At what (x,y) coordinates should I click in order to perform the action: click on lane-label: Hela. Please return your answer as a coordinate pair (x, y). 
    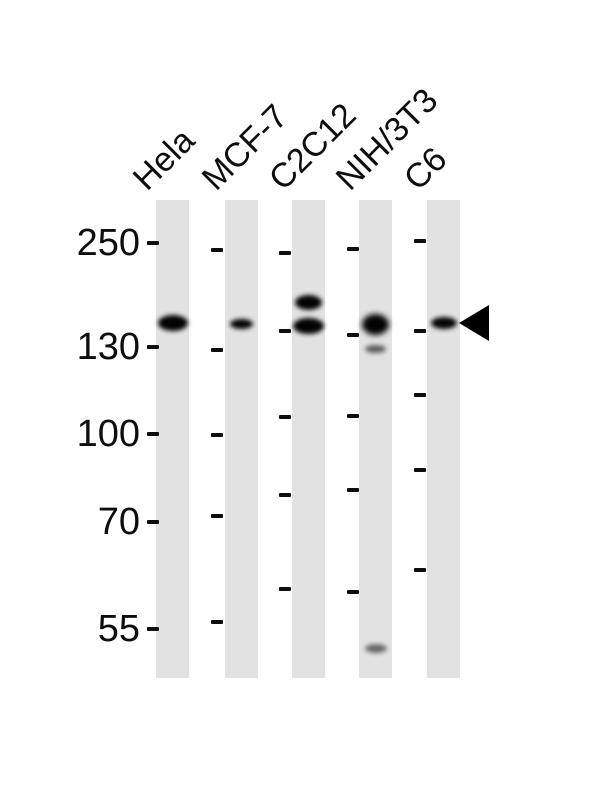
    Looking at the image, I should click on (164, 159).